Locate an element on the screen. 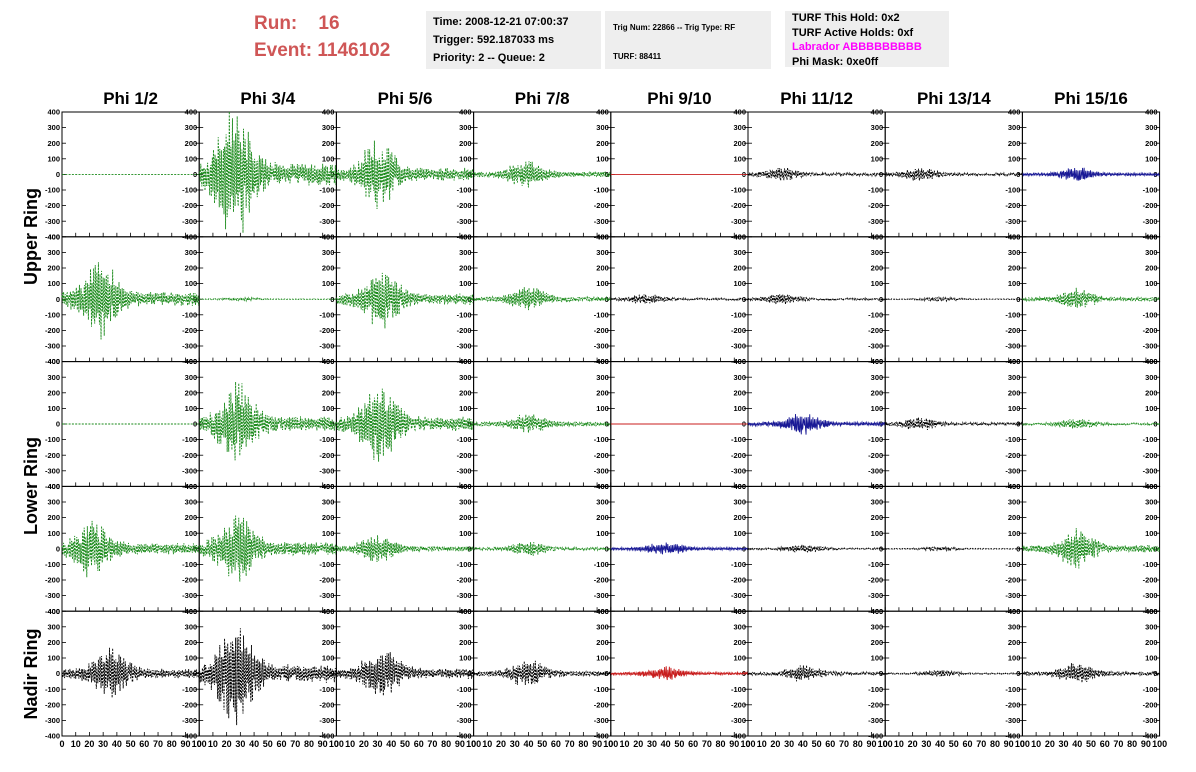 Image resolution: width=1196 pixels, height=772 pixels. column-header: Phi 11/12 is located at coordinates (816, 98).